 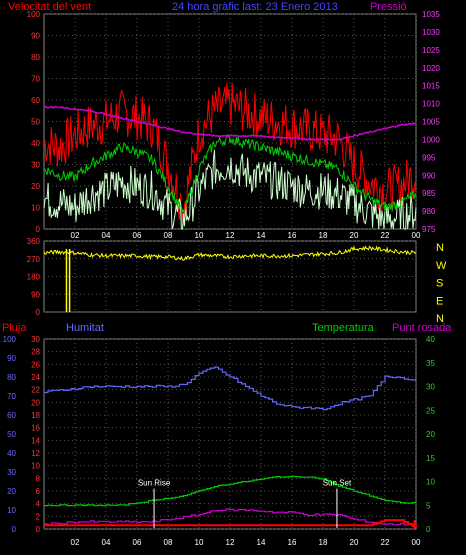 I want to click on humidity-tick-label: 20, so click(x=11, y=491).